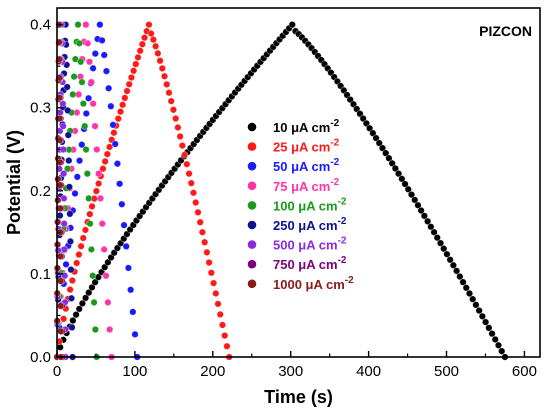 This screenshot has width=550, height=412. I want to click on x-tick-label: 100, so click(134, 371).